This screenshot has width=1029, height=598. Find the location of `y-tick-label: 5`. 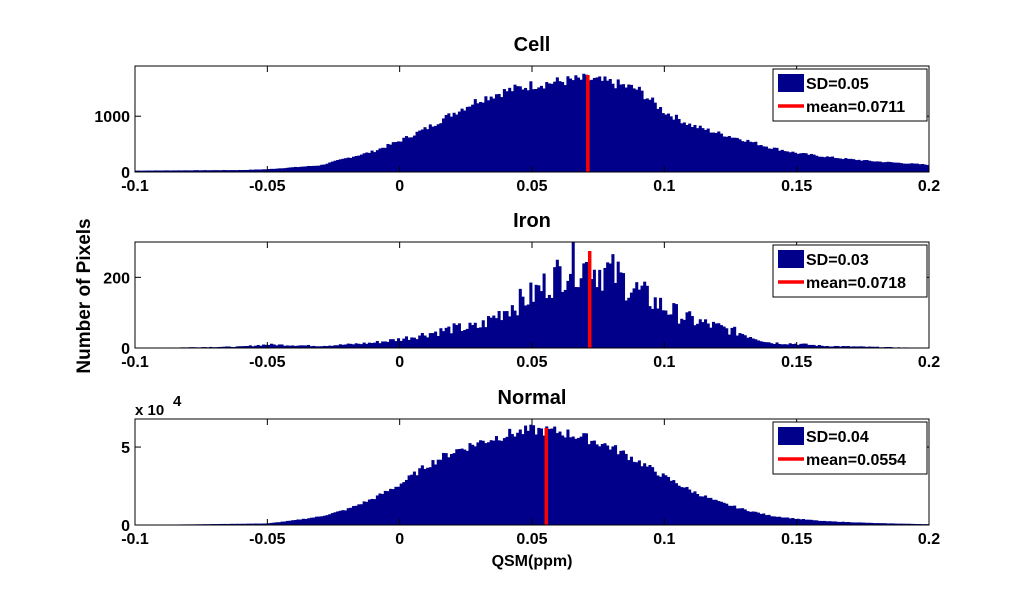

y-tick-label: 5 is located at coordinates (125, 448).